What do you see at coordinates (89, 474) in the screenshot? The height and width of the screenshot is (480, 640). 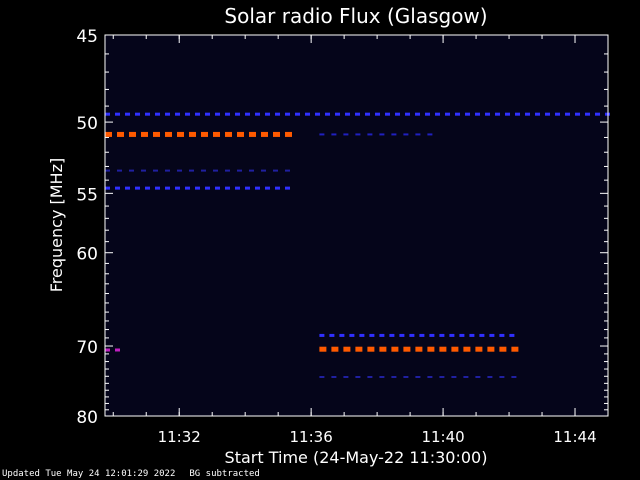 I see `updated-timestamp: Updated Tue May 24 12:01:29 2022` at bounding box center [89, 474].